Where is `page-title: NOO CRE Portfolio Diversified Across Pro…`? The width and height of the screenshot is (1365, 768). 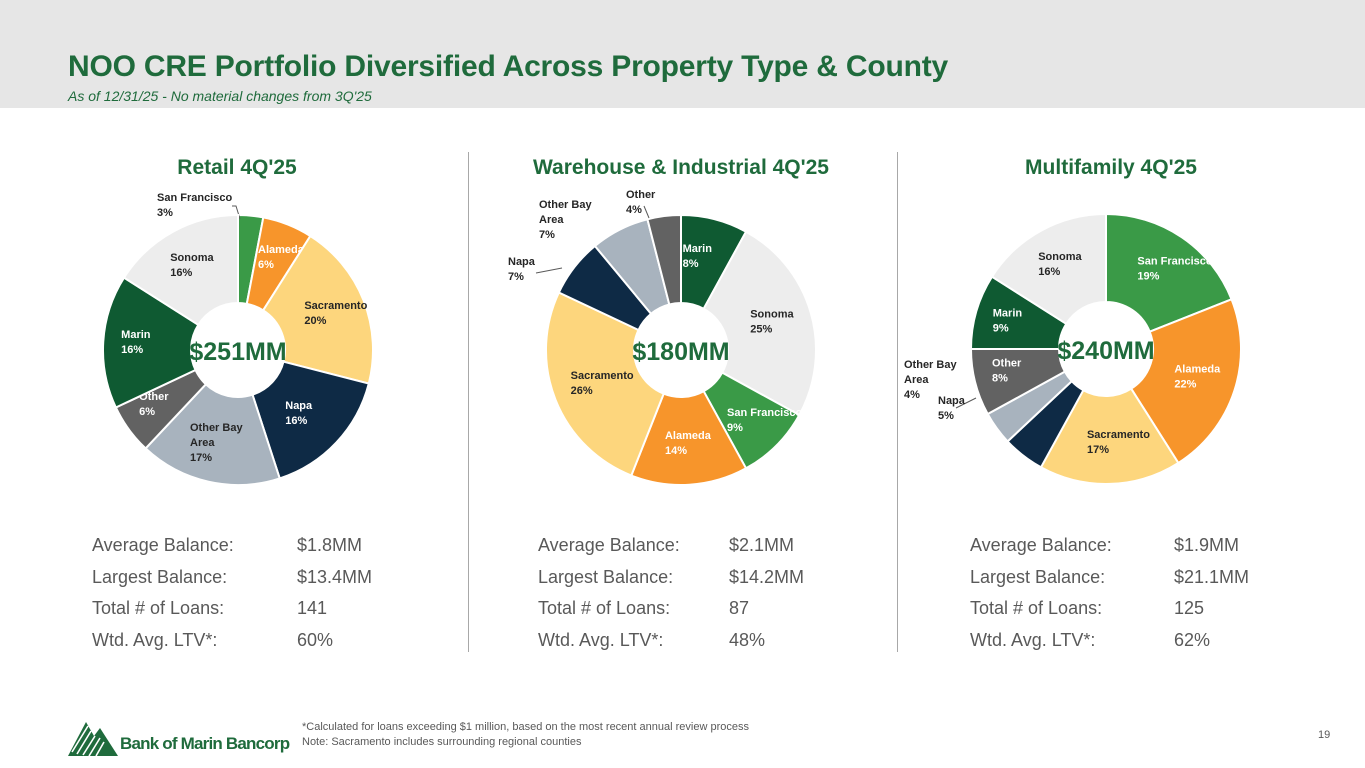 page-title: NOO CRE Portfolio Diversified Across Pro… is located at coordinates (508, 66).